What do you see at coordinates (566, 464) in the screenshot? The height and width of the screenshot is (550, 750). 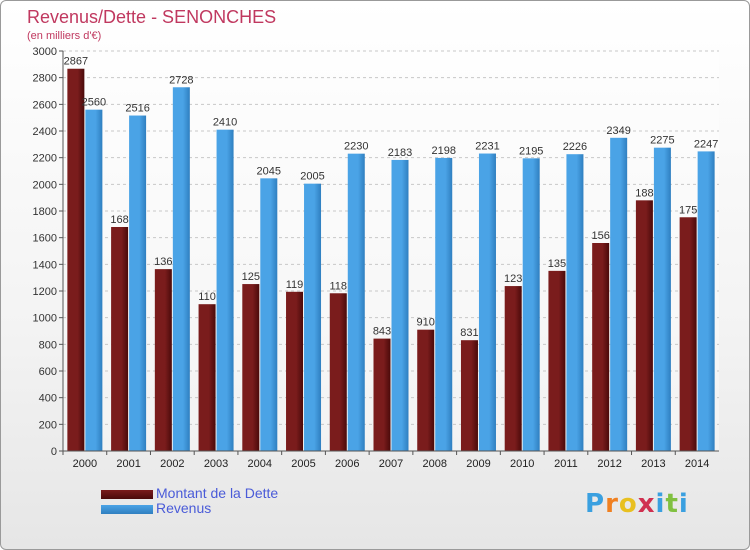 I see `x-tick-label: 2011` at bounding box center [566, 464].